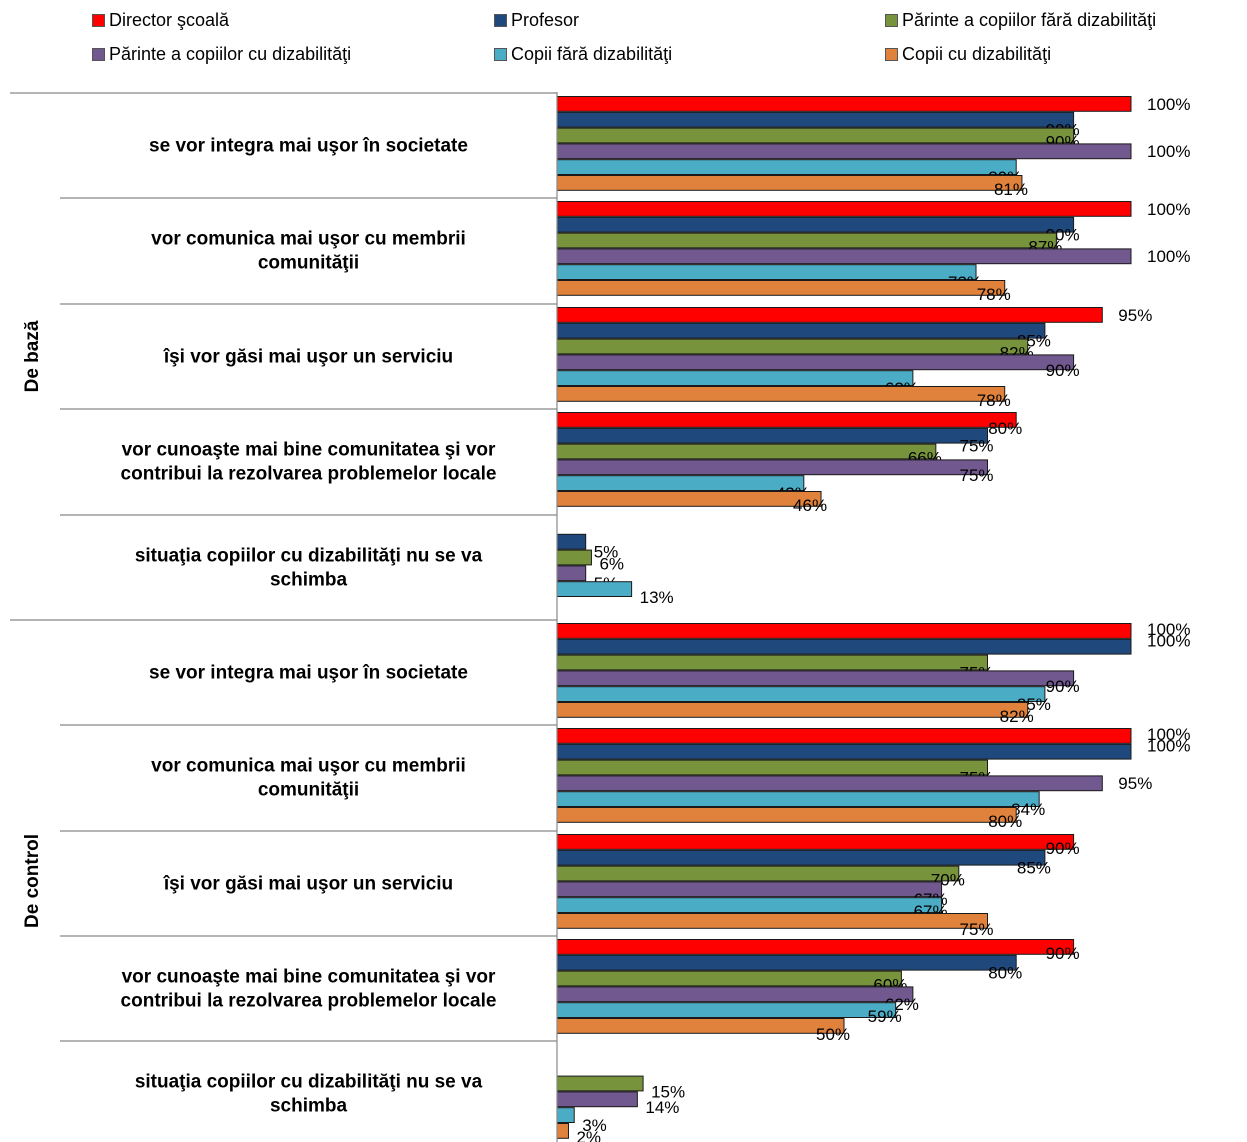  What do you see at coordinates (662, 1107) in the screenshot?
I see `data-label: 14%` at bounding box center [662, 1107].